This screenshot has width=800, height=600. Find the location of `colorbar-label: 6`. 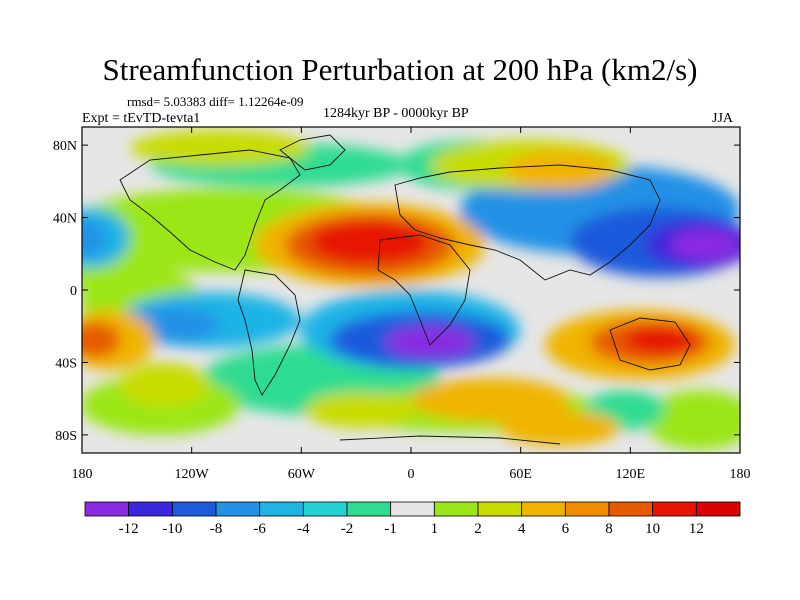

colorbar-label: 6 is located at coordinates (566, 529).